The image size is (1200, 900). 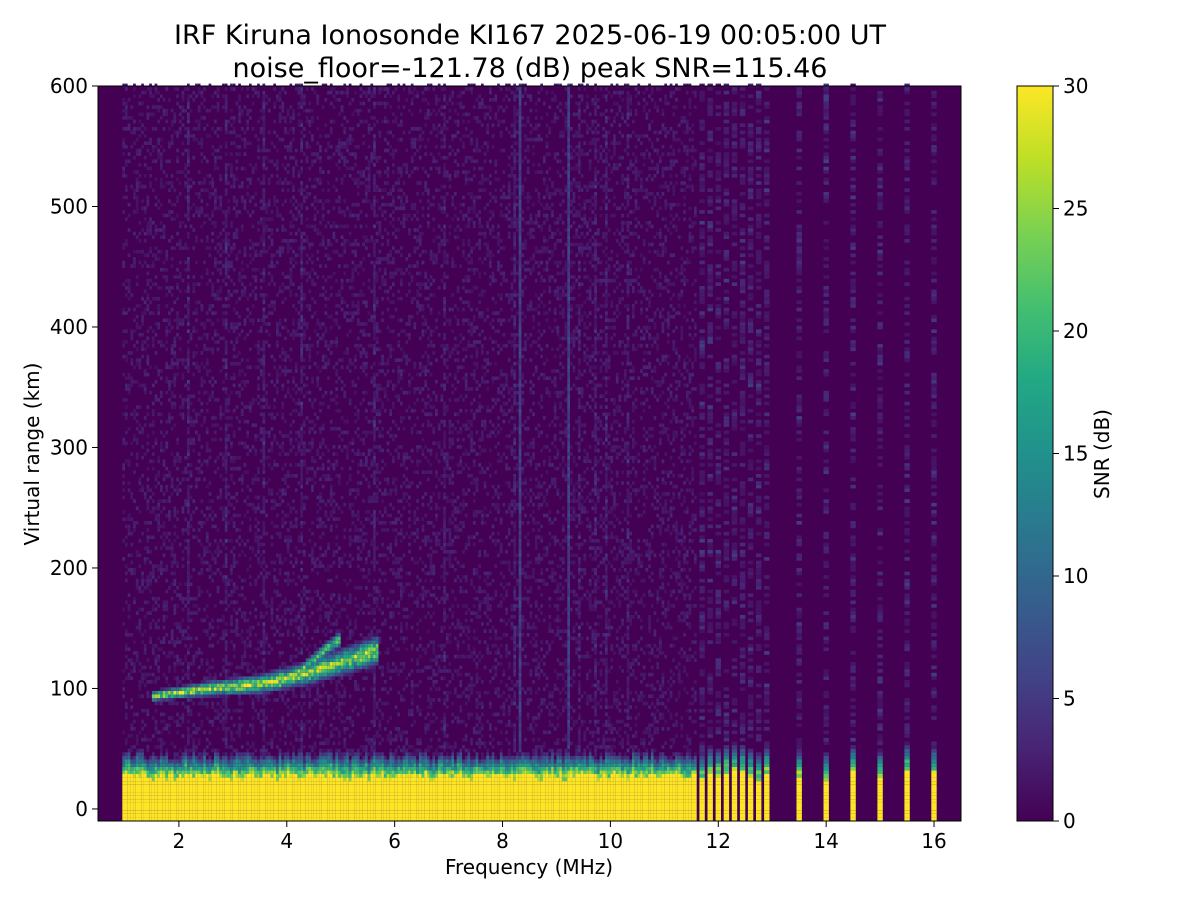 What do you see at coordinates (530, 68) in the screenshot?
I see `chart-subtitle: noise_floor=-121.78 (dB) peak SNR=115.46` at bounding box center [530, 68].